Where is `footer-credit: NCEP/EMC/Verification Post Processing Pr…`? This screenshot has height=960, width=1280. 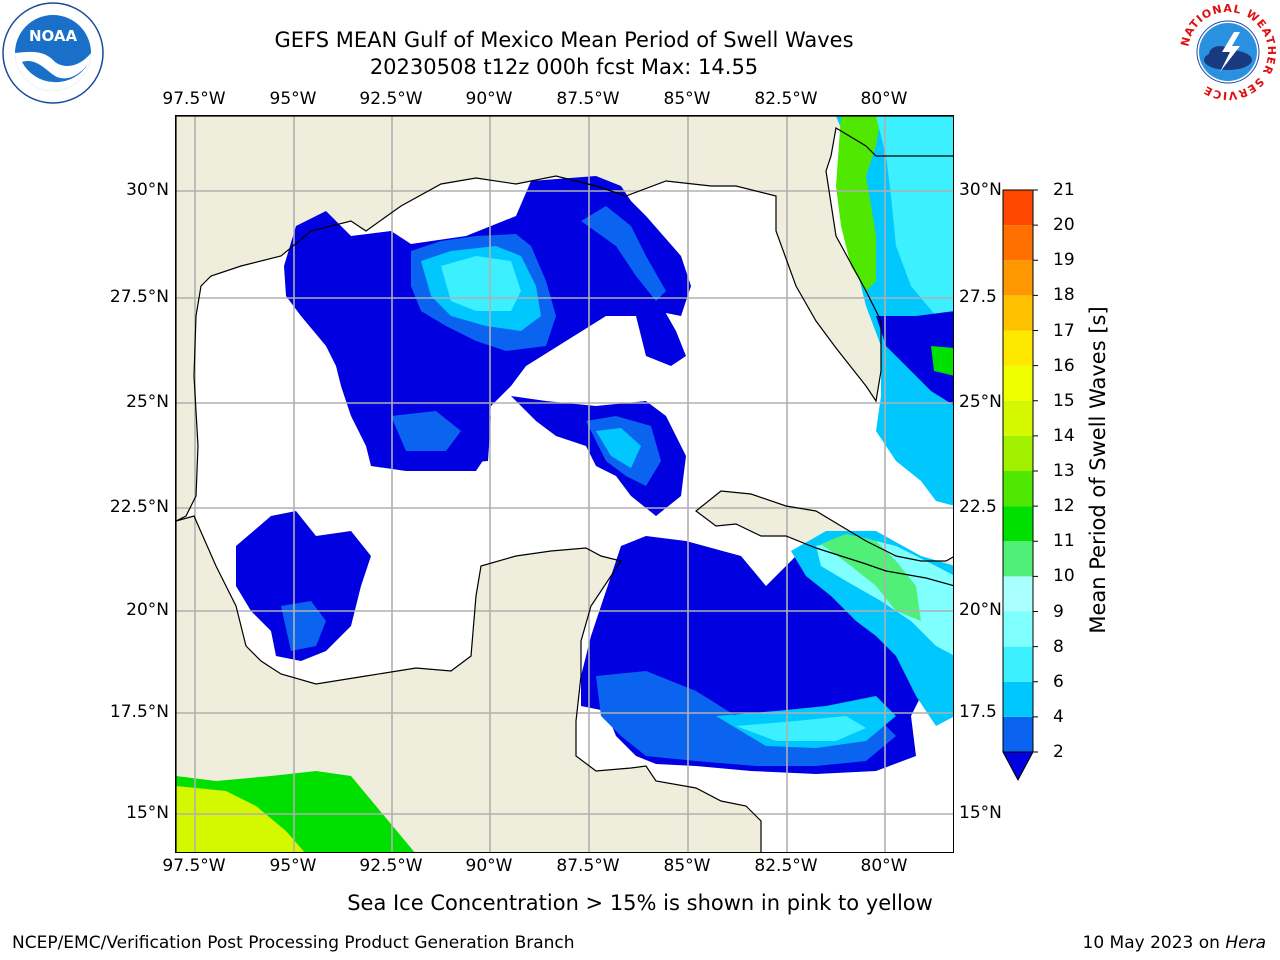
footer-credit: NCEP/EMC/Verification Post Processing Pr… is located at coordinates (293, 943).